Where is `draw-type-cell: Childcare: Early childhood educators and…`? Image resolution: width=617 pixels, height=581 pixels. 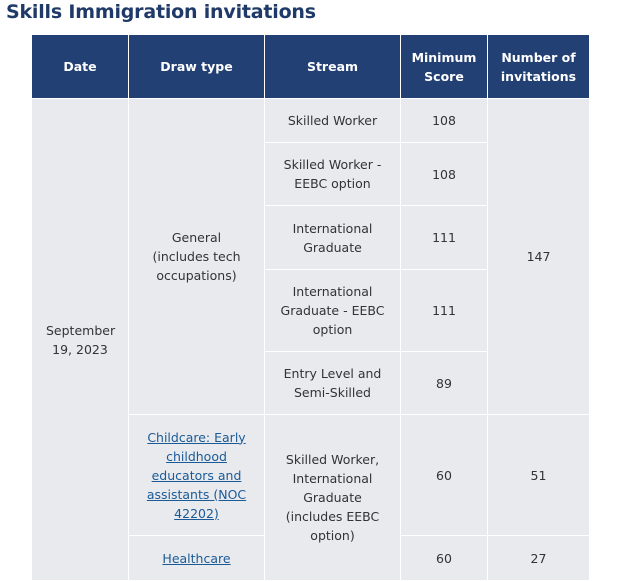 draw-type-cell: Childcare: Early childhood educators and… is located at coordinates (196, 475).